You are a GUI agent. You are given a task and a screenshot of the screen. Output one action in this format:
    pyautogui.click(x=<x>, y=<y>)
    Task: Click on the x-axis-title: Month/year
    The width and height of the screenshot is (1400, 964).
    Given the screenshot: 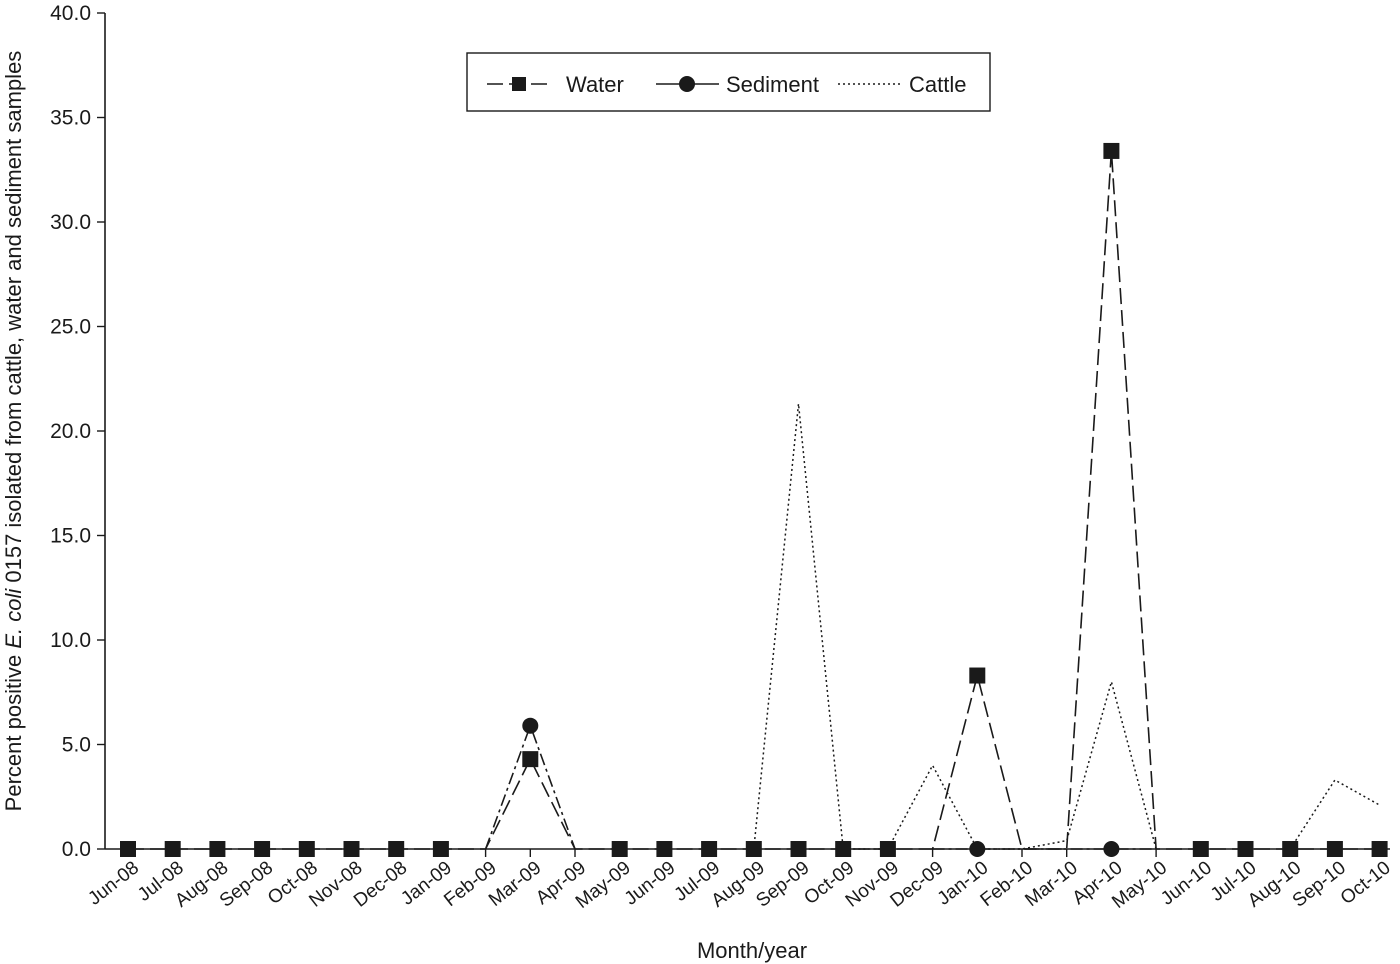 What is the action you would take?
    pyautogui.click(x=752, y=950)
    